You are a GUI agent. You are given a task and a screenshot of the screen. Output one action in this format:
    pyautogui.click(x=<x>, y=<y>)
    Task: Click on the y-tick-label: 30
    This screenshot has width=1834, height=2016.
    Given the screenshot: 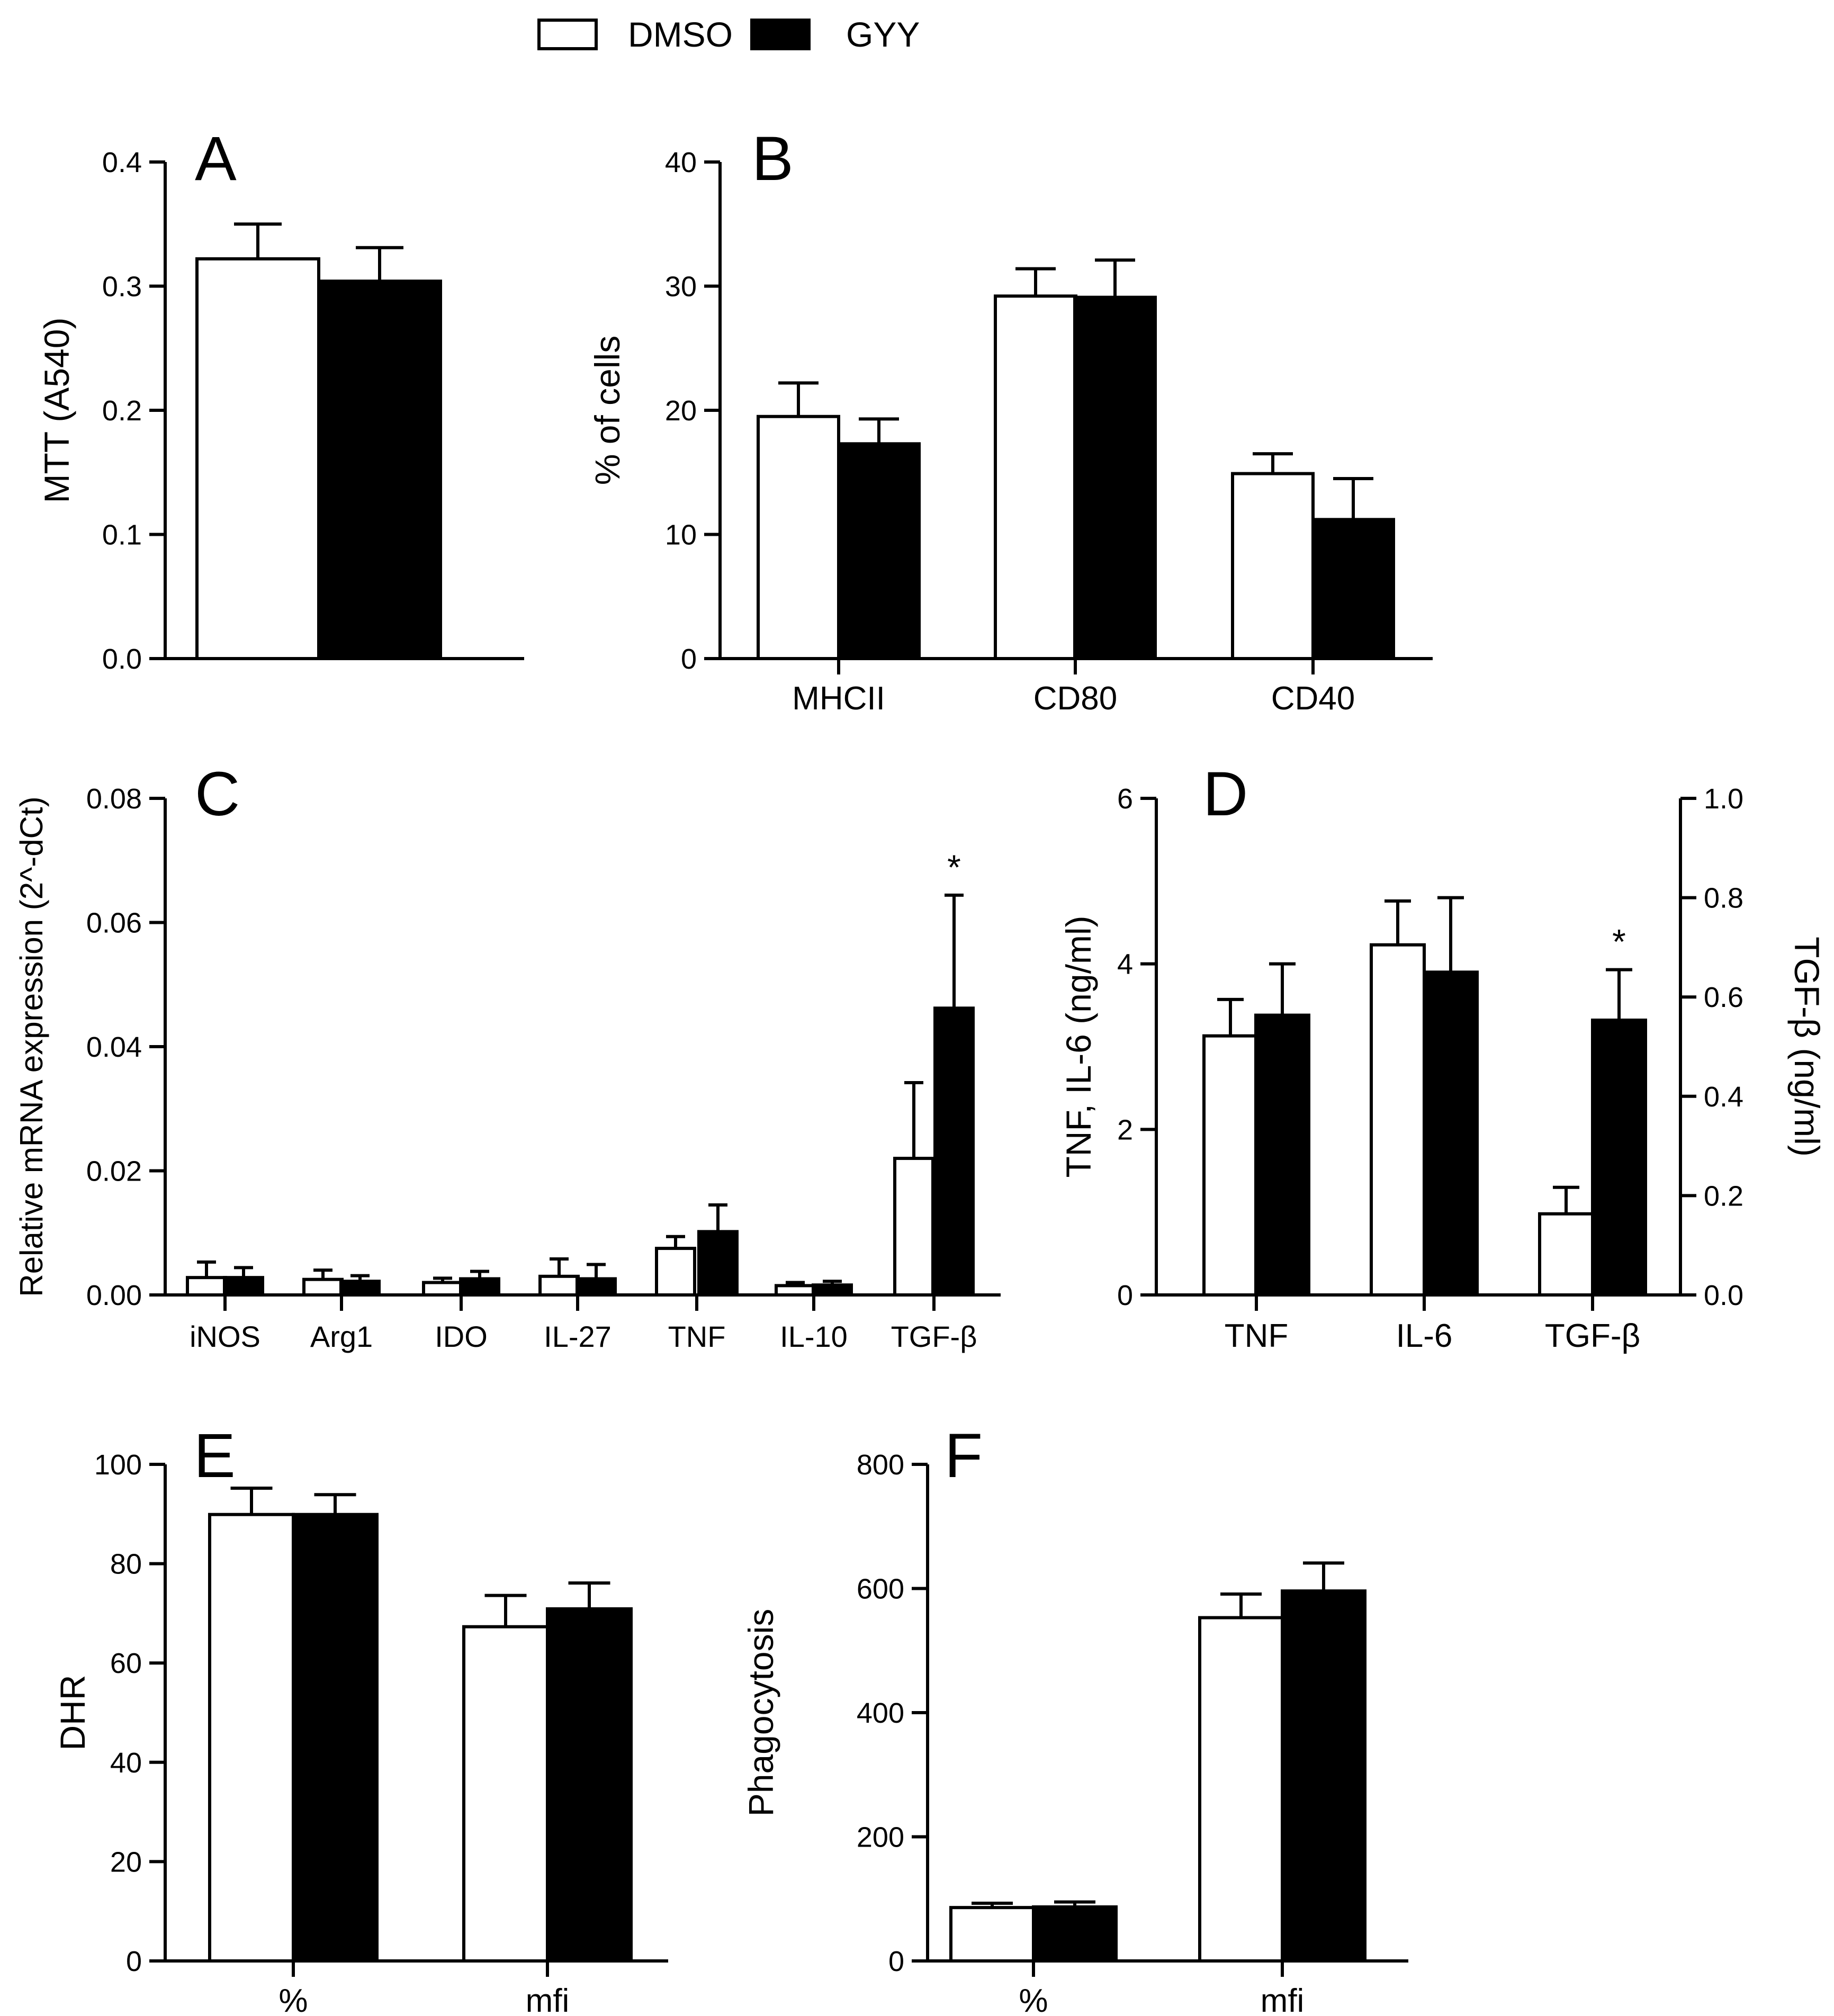 What is the action you would take?
    pyautogui.click(x=681, y=287)
    